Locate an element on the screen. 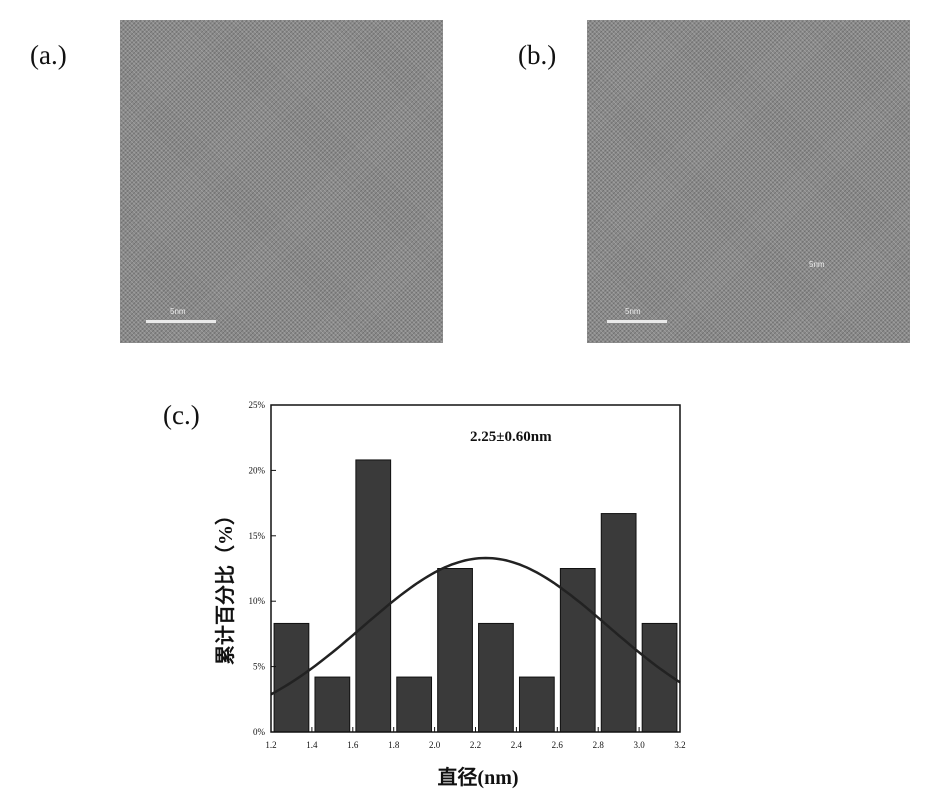 This screenshot has width=925, height=796. y-tick-label: 5% is located at coordinates (259, 667).